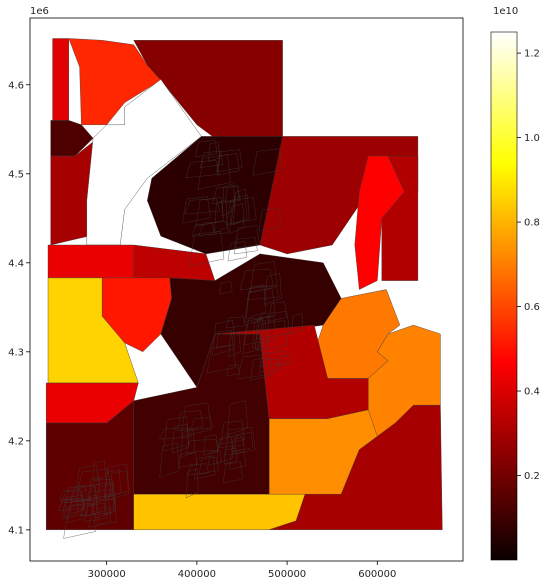 This screenshot has height=585, width=548. I want to click on x-tick-label: 300000, so click(107, 574).